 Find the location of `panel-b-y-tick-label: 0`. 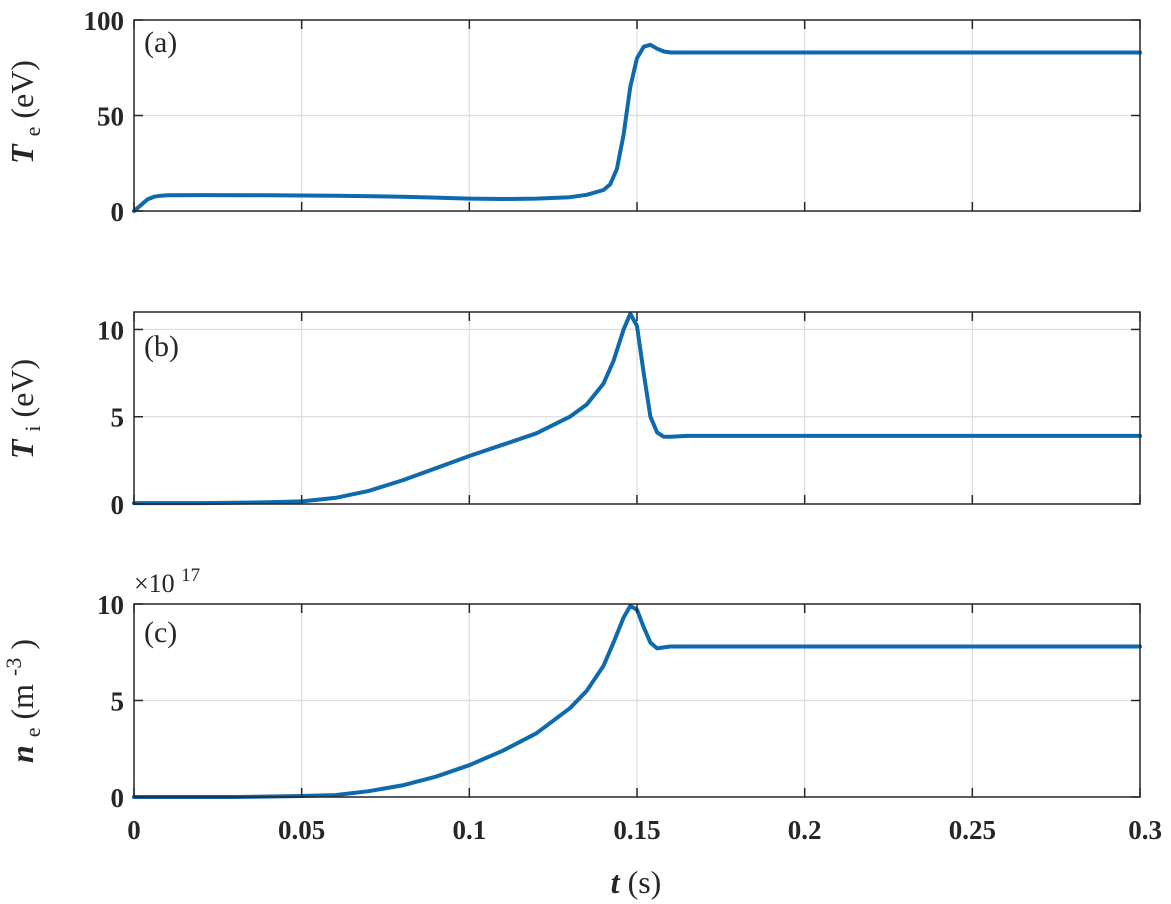

panel-b-y-tick-label: 0 is located at coordinates (118, 505).